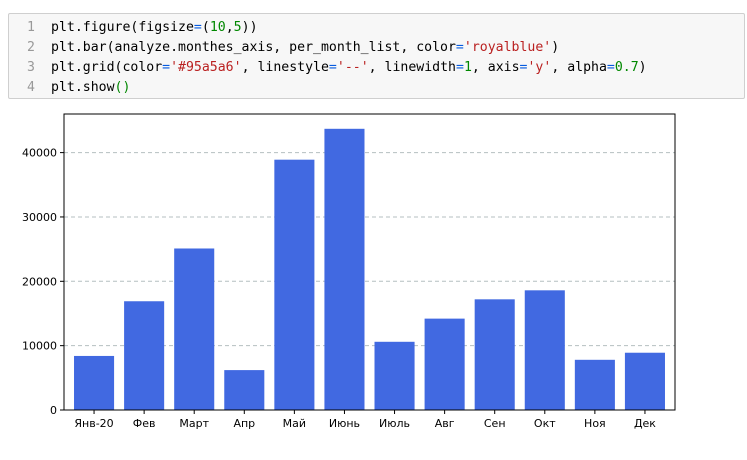 This screenshot has width=747, height=460. I want to click on code-token: , axis, so click(495, 67).